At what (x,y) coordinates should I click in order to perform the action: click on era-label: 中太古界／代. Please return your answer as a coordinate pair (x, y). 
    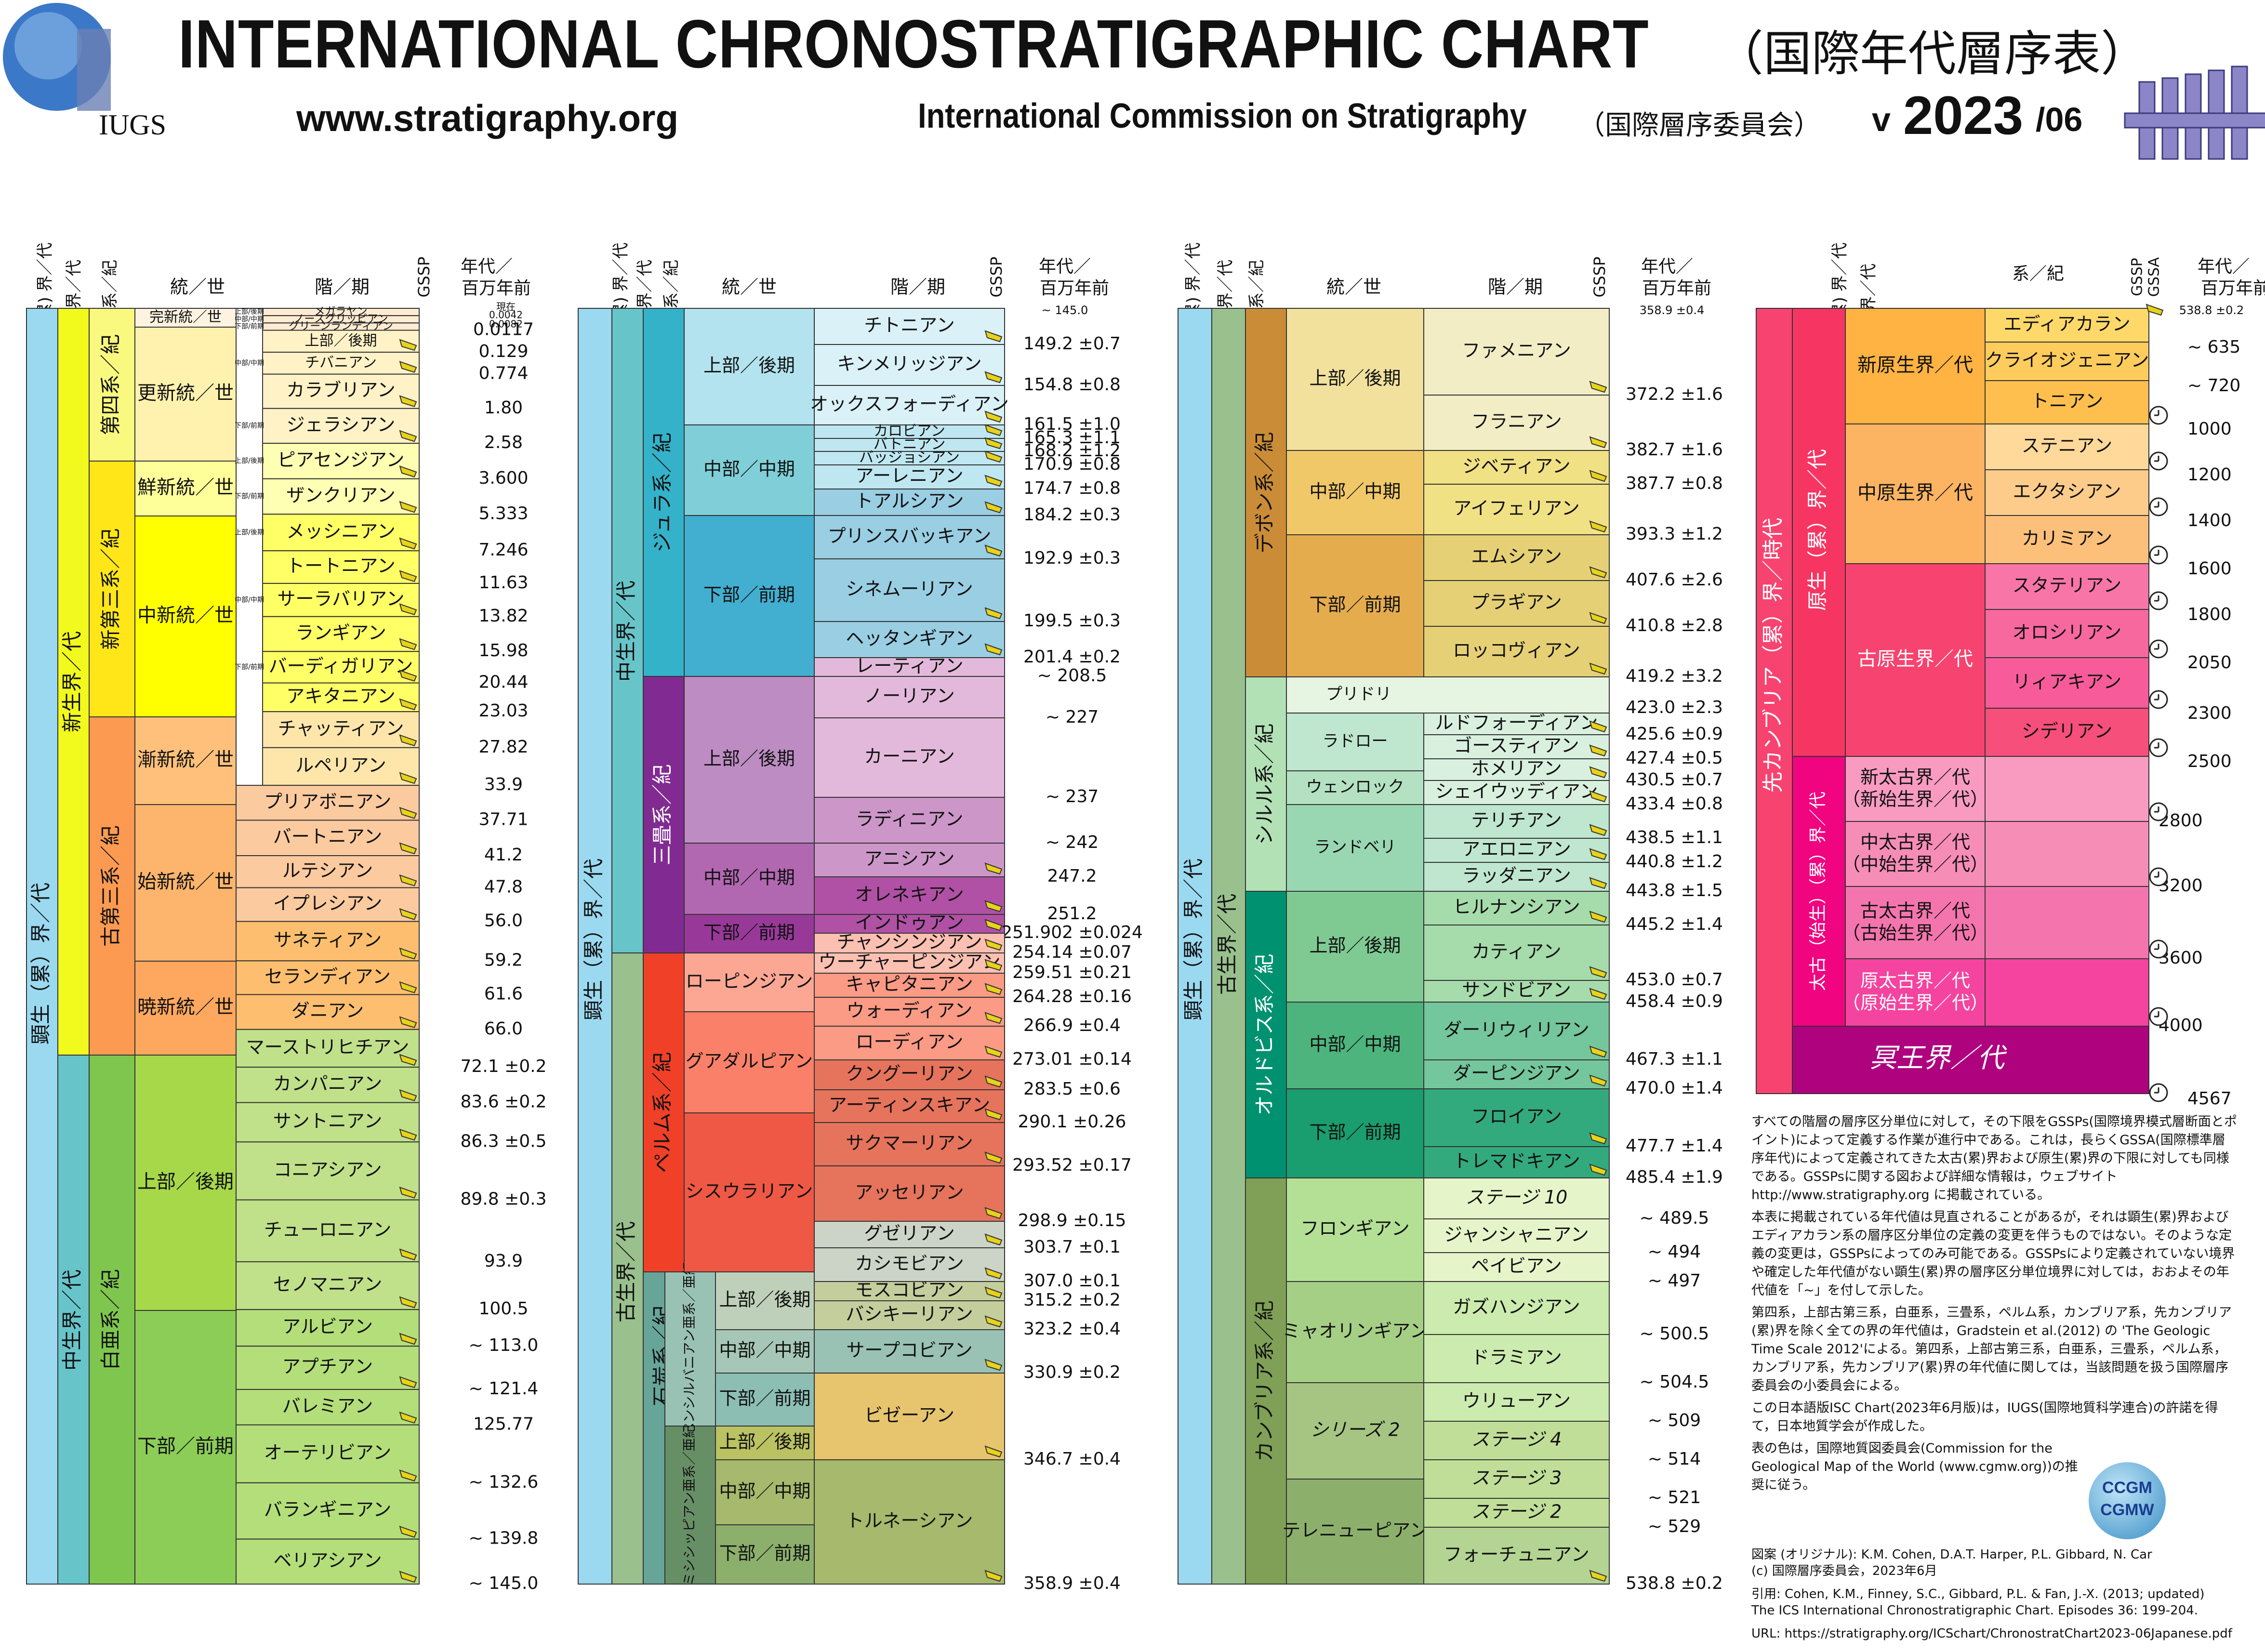
    Looking at the image, I should click on (1915, 842).